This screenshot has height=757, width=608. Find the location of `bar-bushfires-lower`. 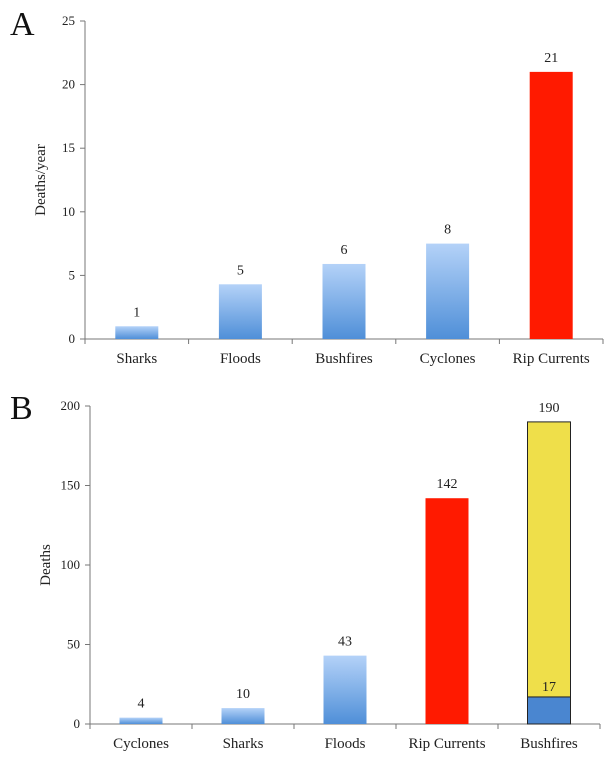

bar-bushfires-lower is located at coordinates (549, 710).